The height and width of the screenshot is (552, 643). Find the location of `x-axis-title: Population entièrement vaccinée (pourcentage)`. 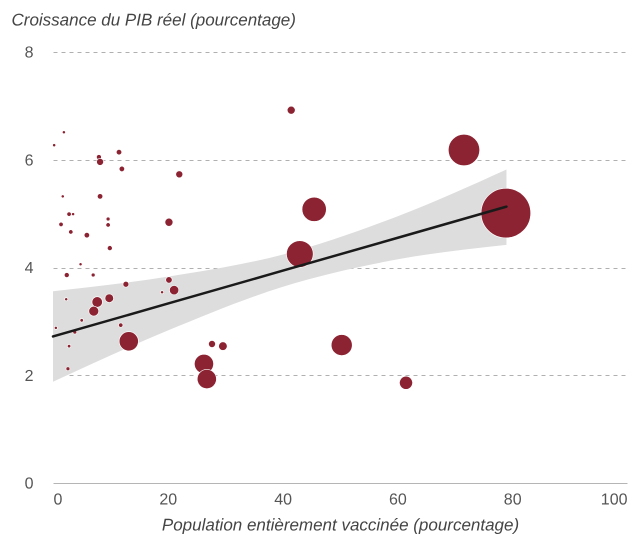

x-axis-title: Population entièrement vaccinée (pourcentage) is located at coordinates (341, 525).